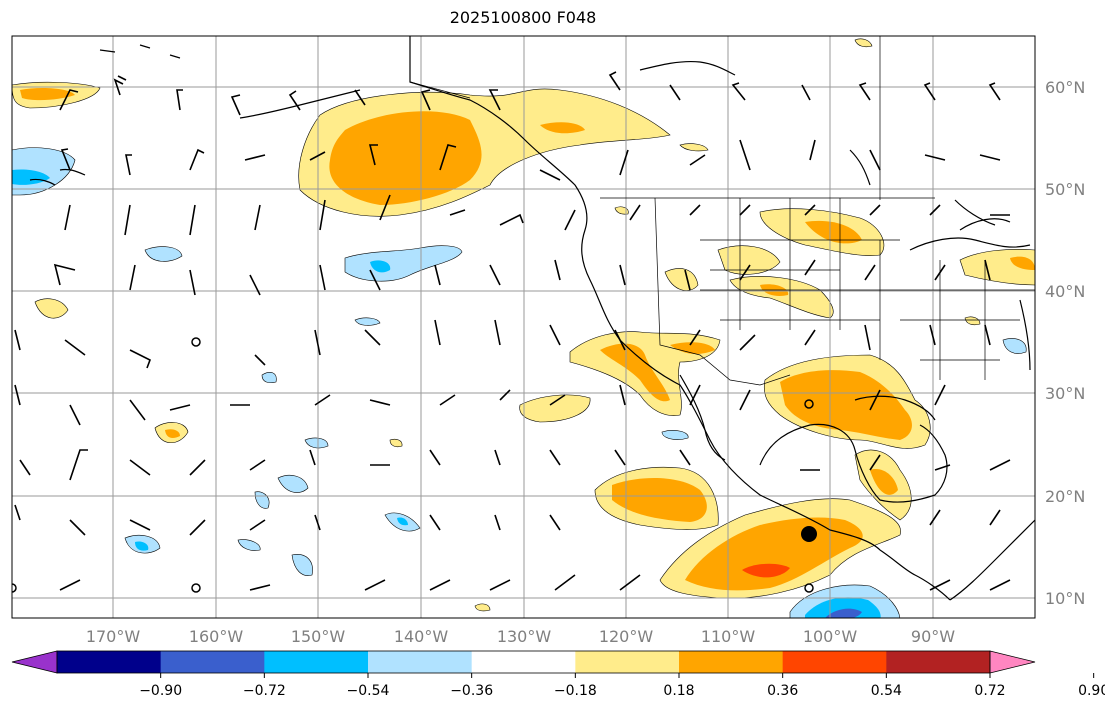 The height and width of the screenshot is (712, 1105). What do you see at coordinates (1065, 291) in the screenshot?
I see `lat-label: 40°N` at bounding box center [1065, 291].